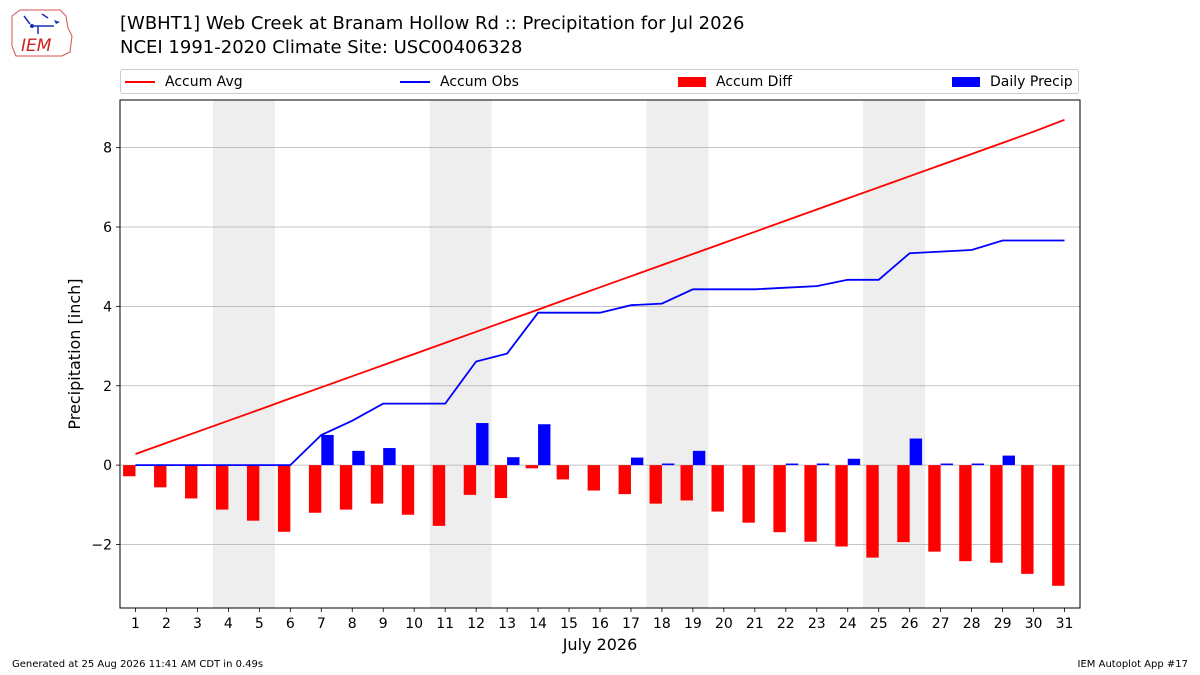  I want to click on x-tick-label: 7, so click(321, 624).